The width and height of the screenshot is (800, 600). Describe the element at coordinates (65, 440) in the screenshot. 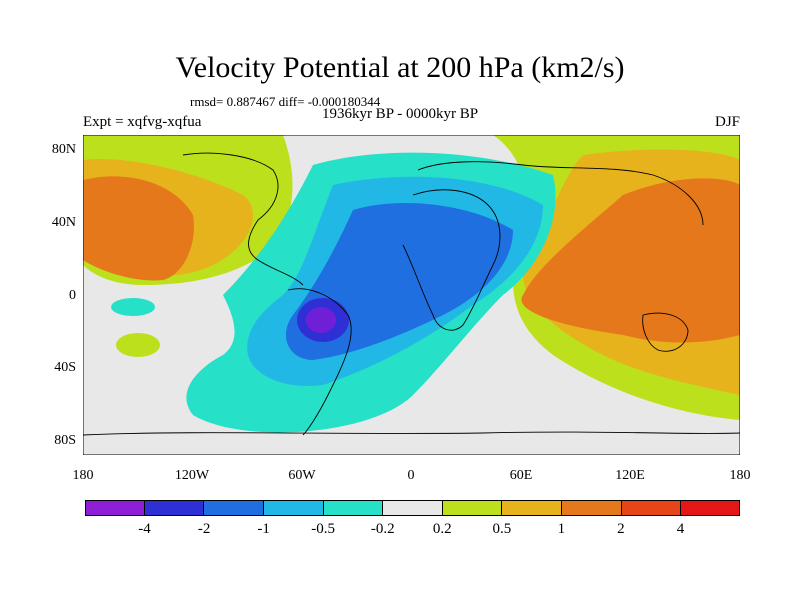

I see `lat-label: 80S` at that location.